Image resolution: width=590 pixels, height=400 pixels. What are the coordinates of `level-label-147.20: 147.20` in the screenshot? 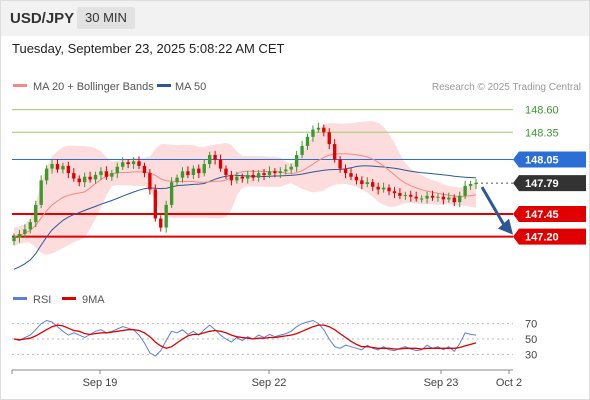 It's located at (542, 238).